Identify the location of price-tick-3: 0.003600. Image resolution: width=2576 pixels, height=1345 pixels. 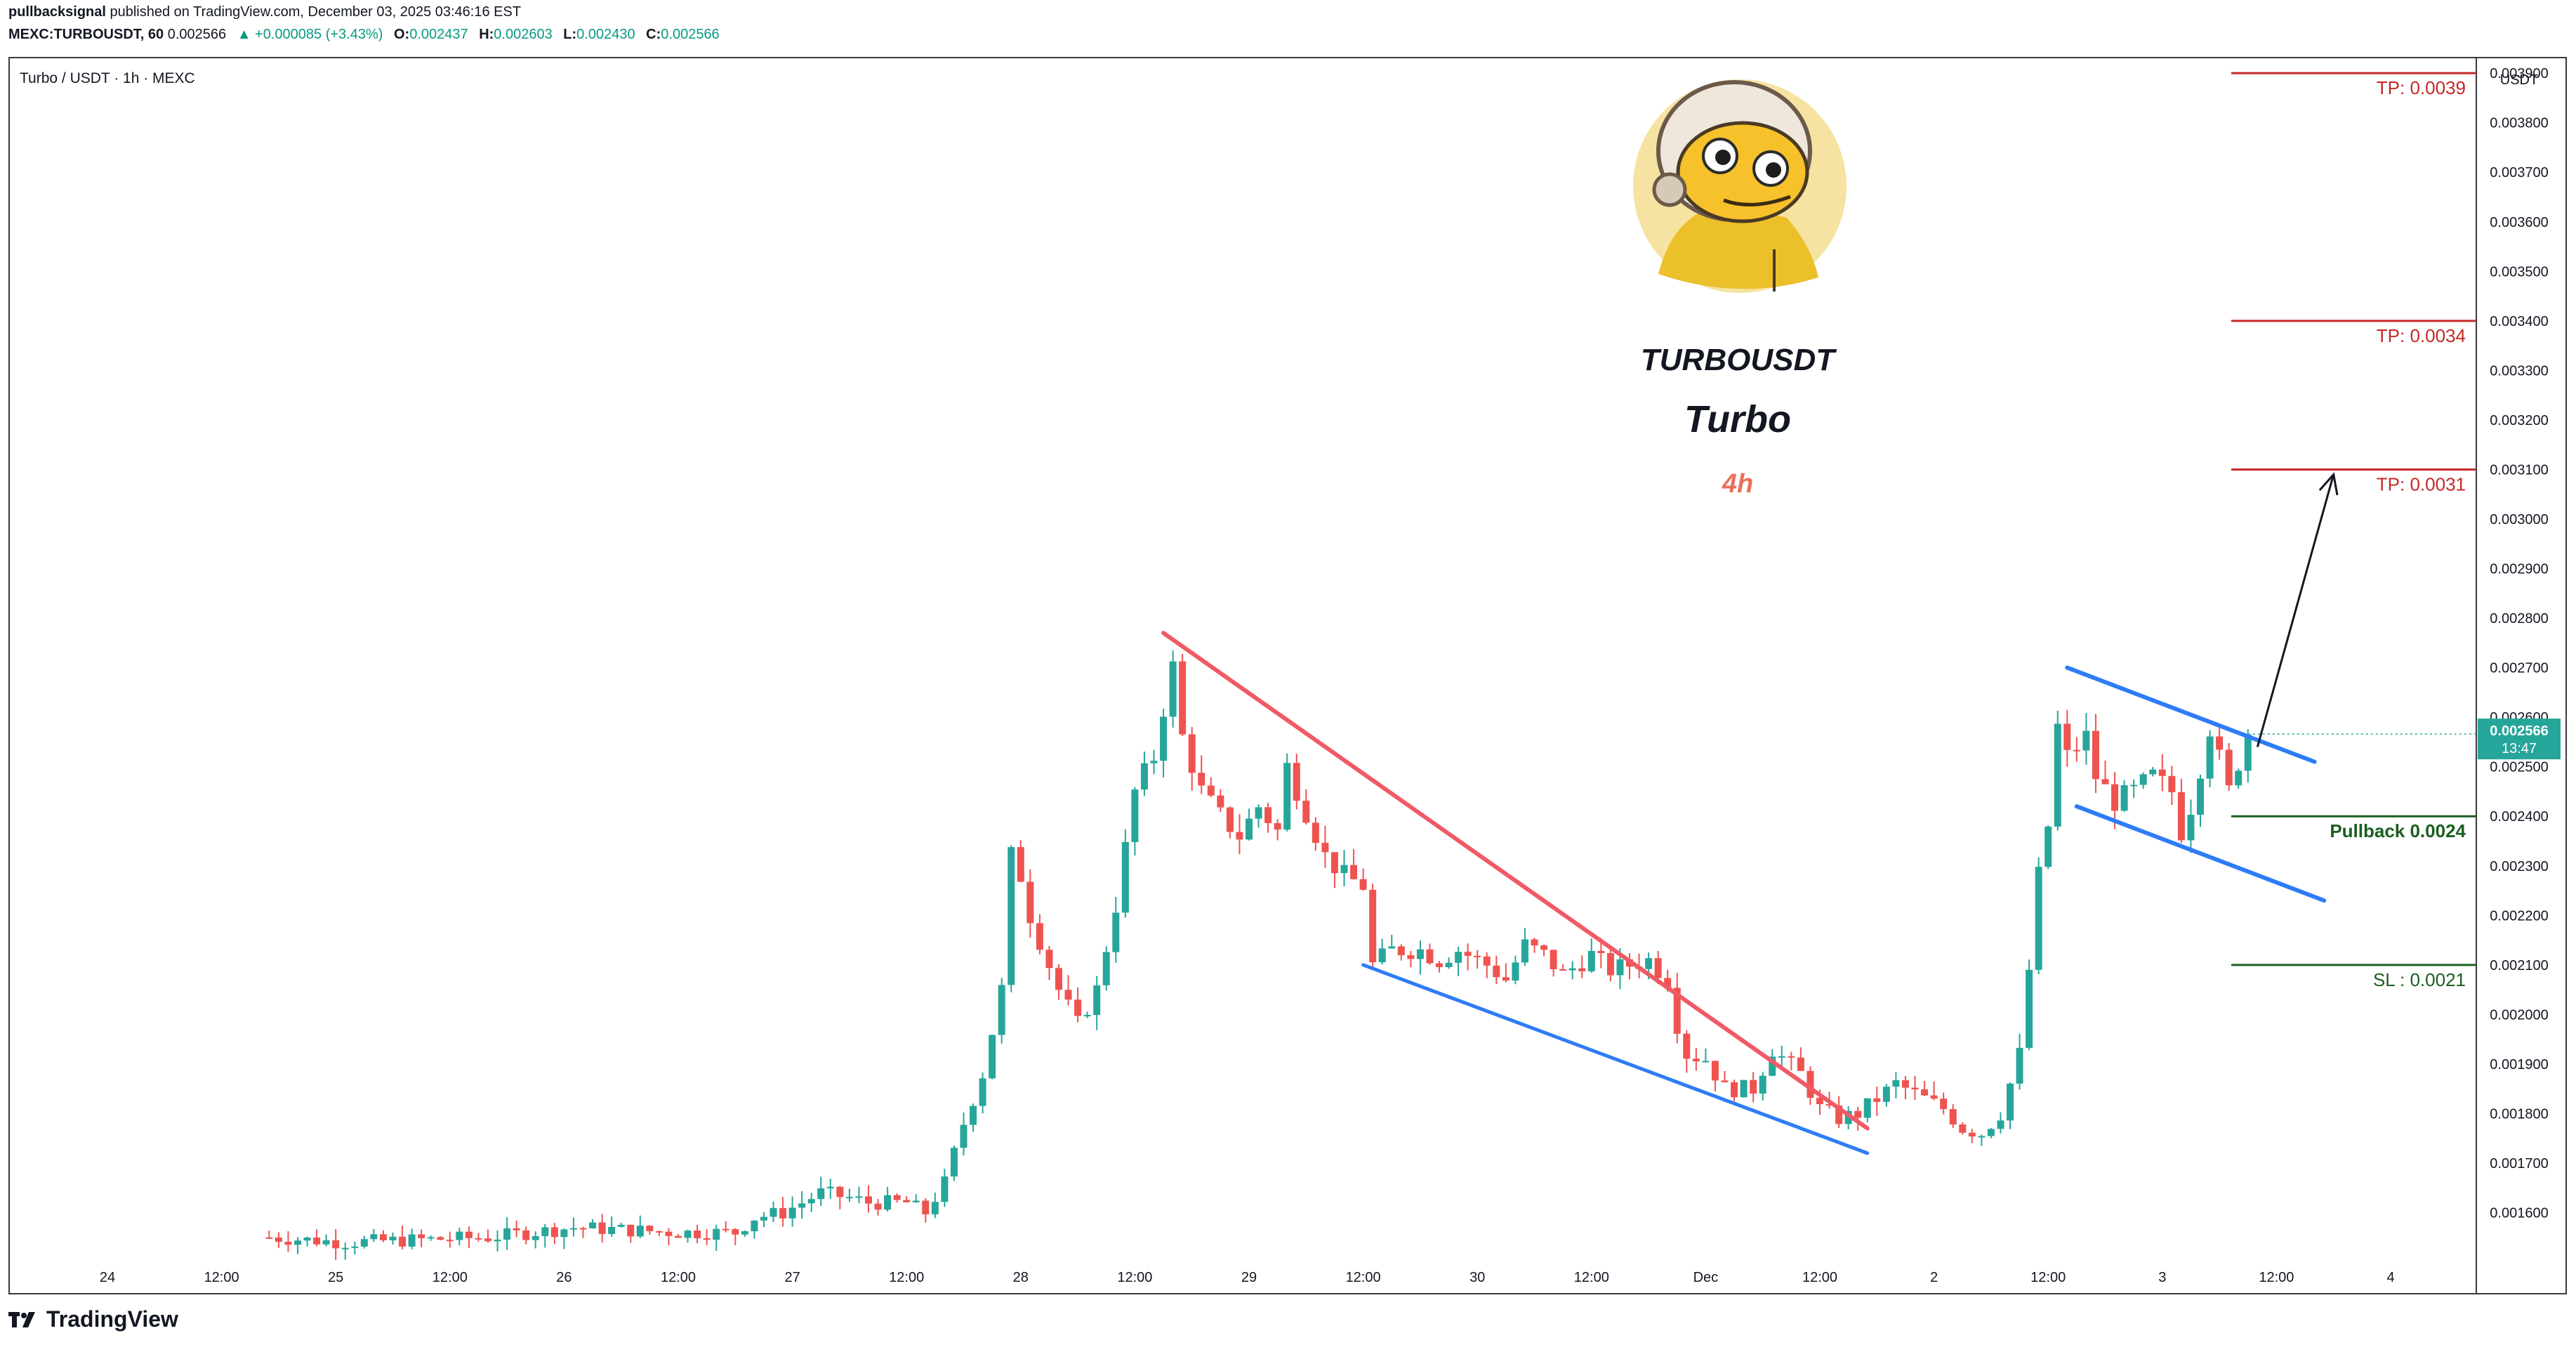
(2519, 222).